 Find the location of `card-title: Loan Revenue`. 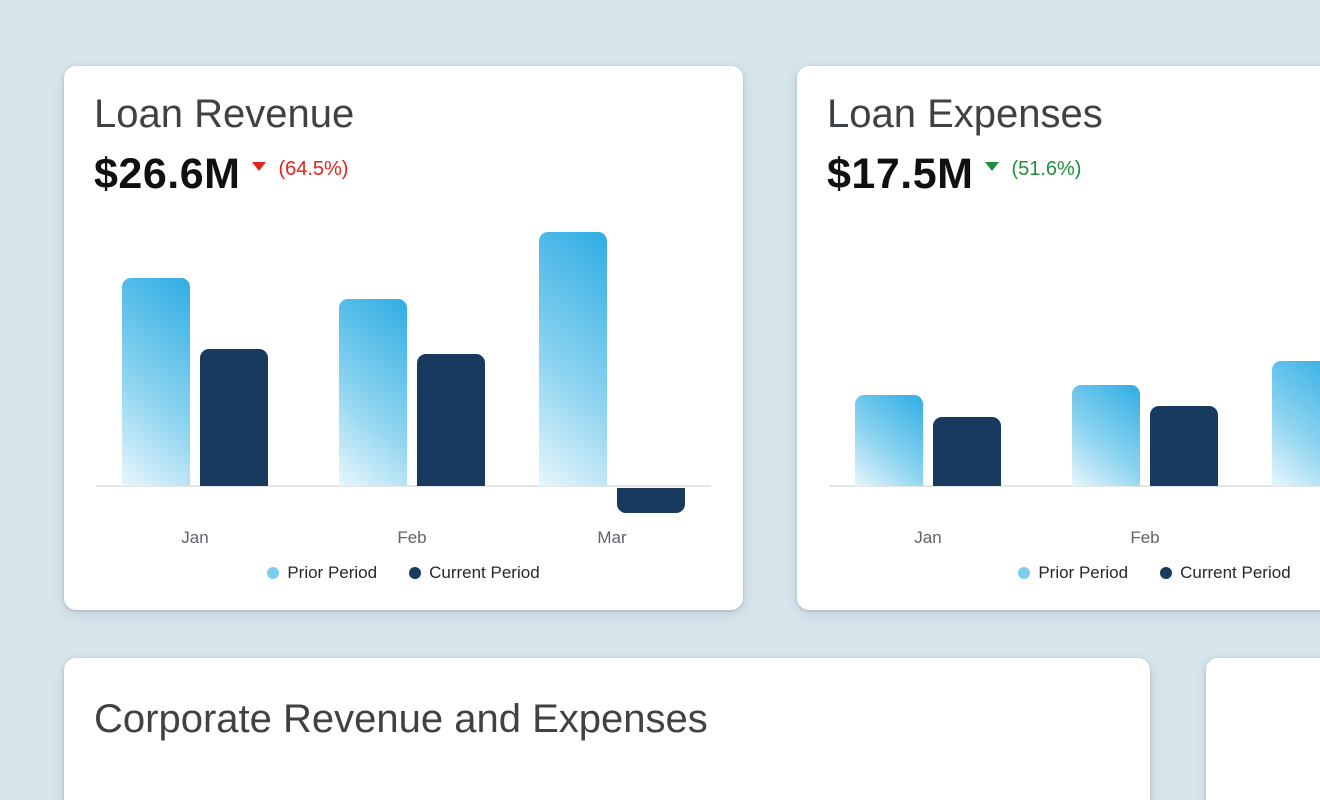

card-title: Loan Revenue is located at coordinates (224, 114).